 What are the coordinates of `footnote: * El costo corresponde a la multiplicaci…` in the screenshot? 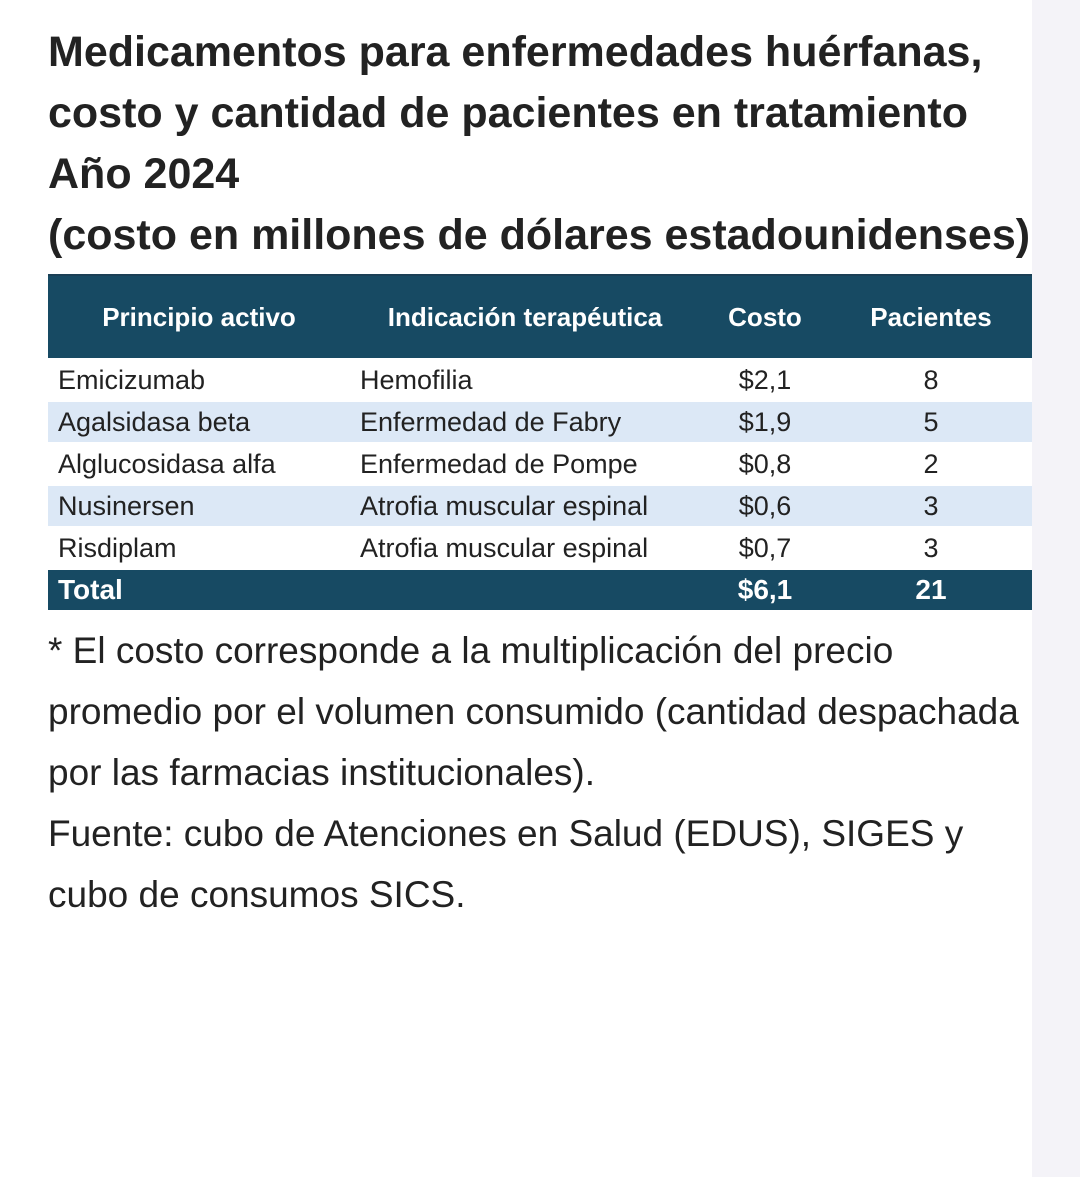 It's located at (533, 711).